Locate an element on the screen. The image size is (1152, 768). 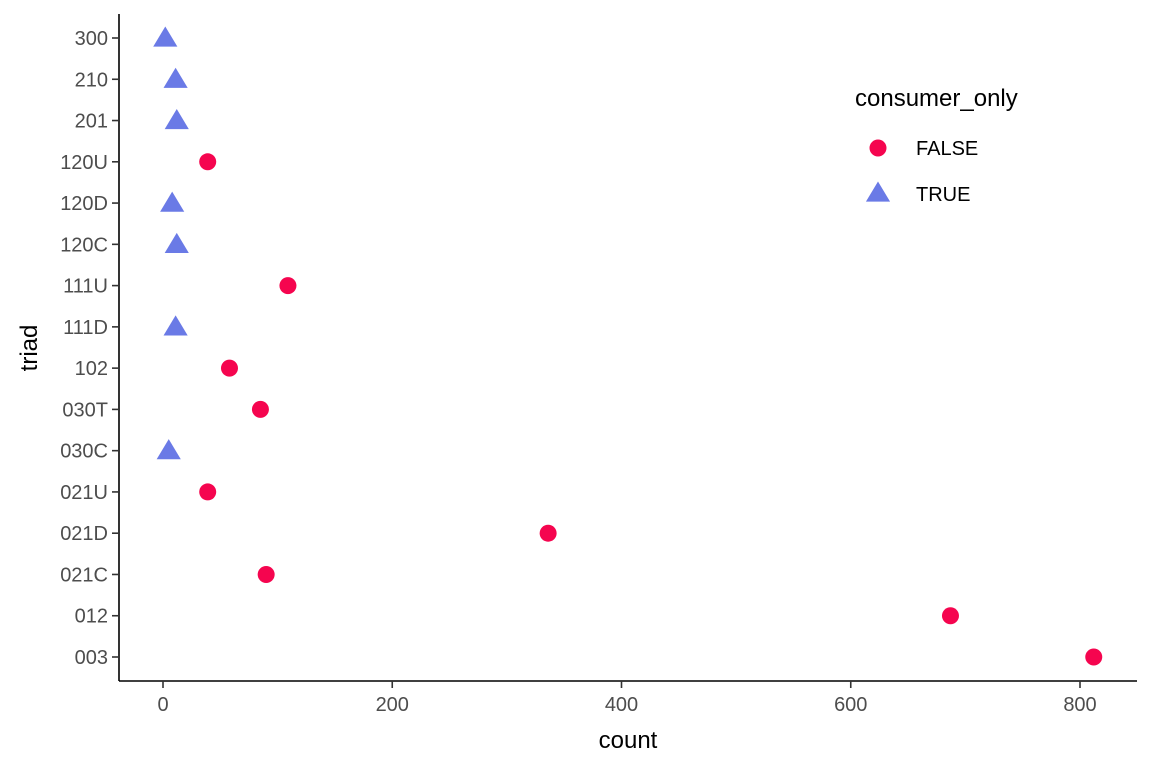
data-point-021D is located at coordinates (548, 533).